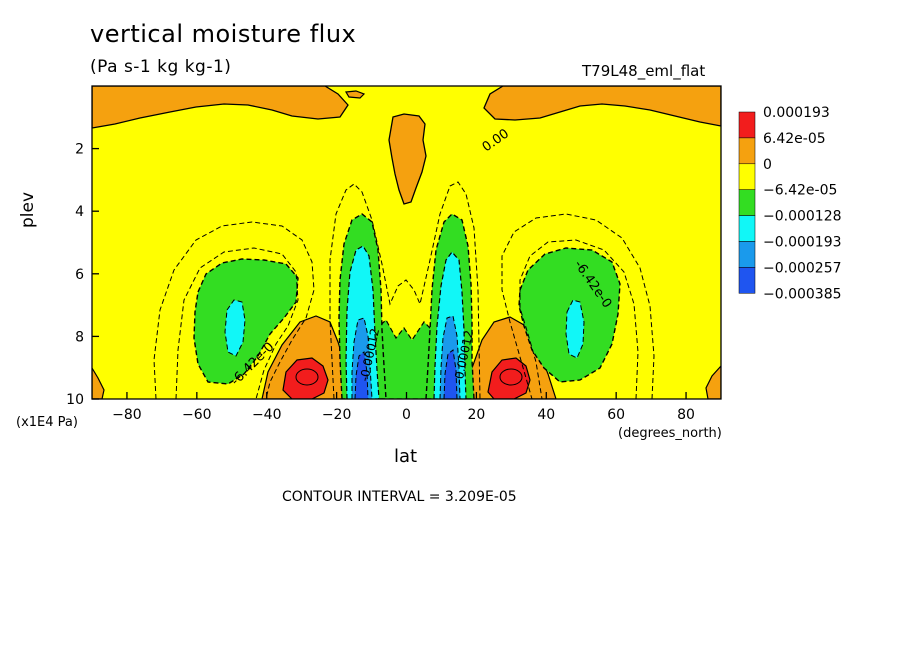 This screenshot has width=904, height=654. What do you see at coordinates (407, 159) in the screenshot?
I see `equatorial-orange-column` at bounding box center [407, 159].